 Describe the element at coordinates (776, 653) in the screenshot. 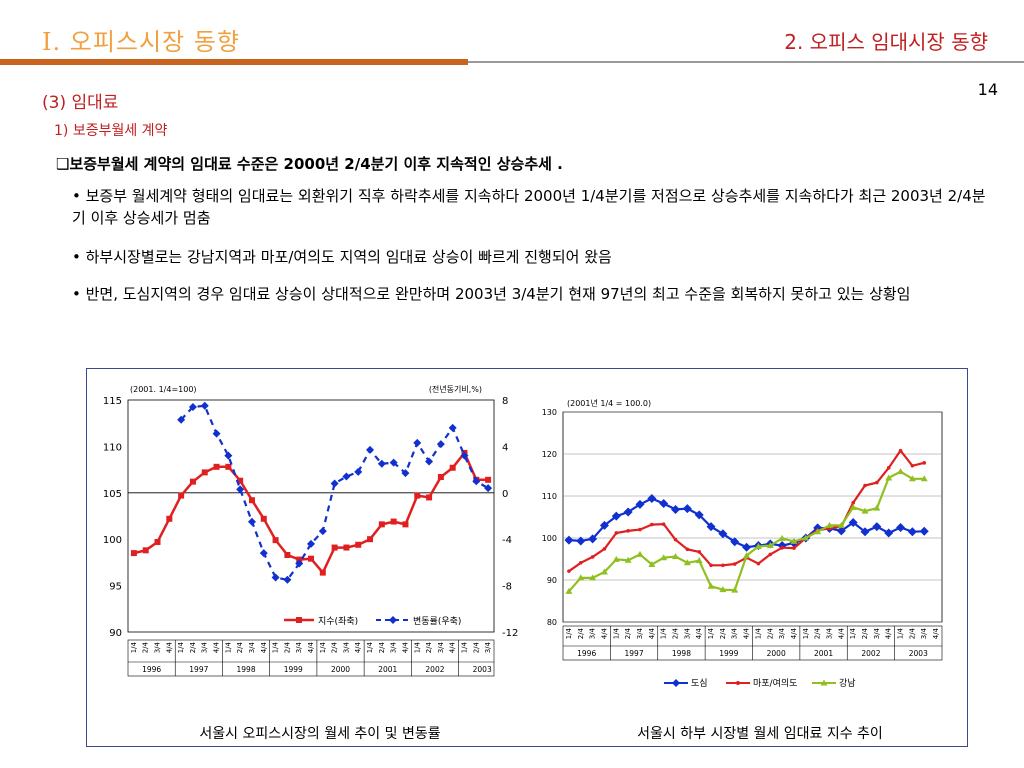

I see `x-year-label: 2000` at that location.